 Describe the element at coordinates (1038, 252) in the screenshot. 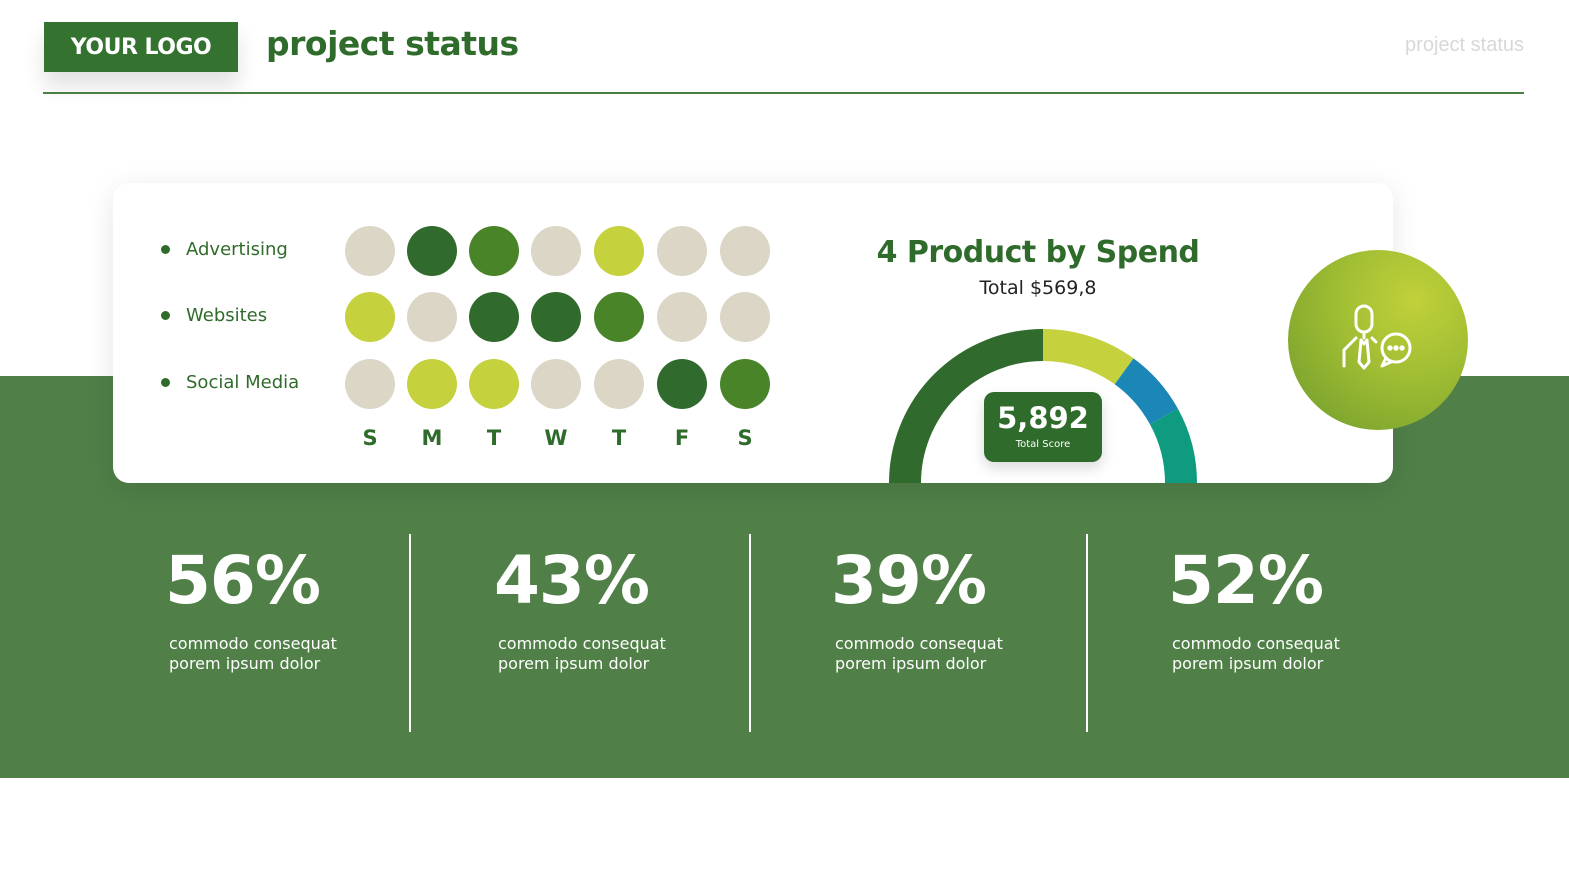

I see `gauge-title: 4 Product by Spend` at that location.